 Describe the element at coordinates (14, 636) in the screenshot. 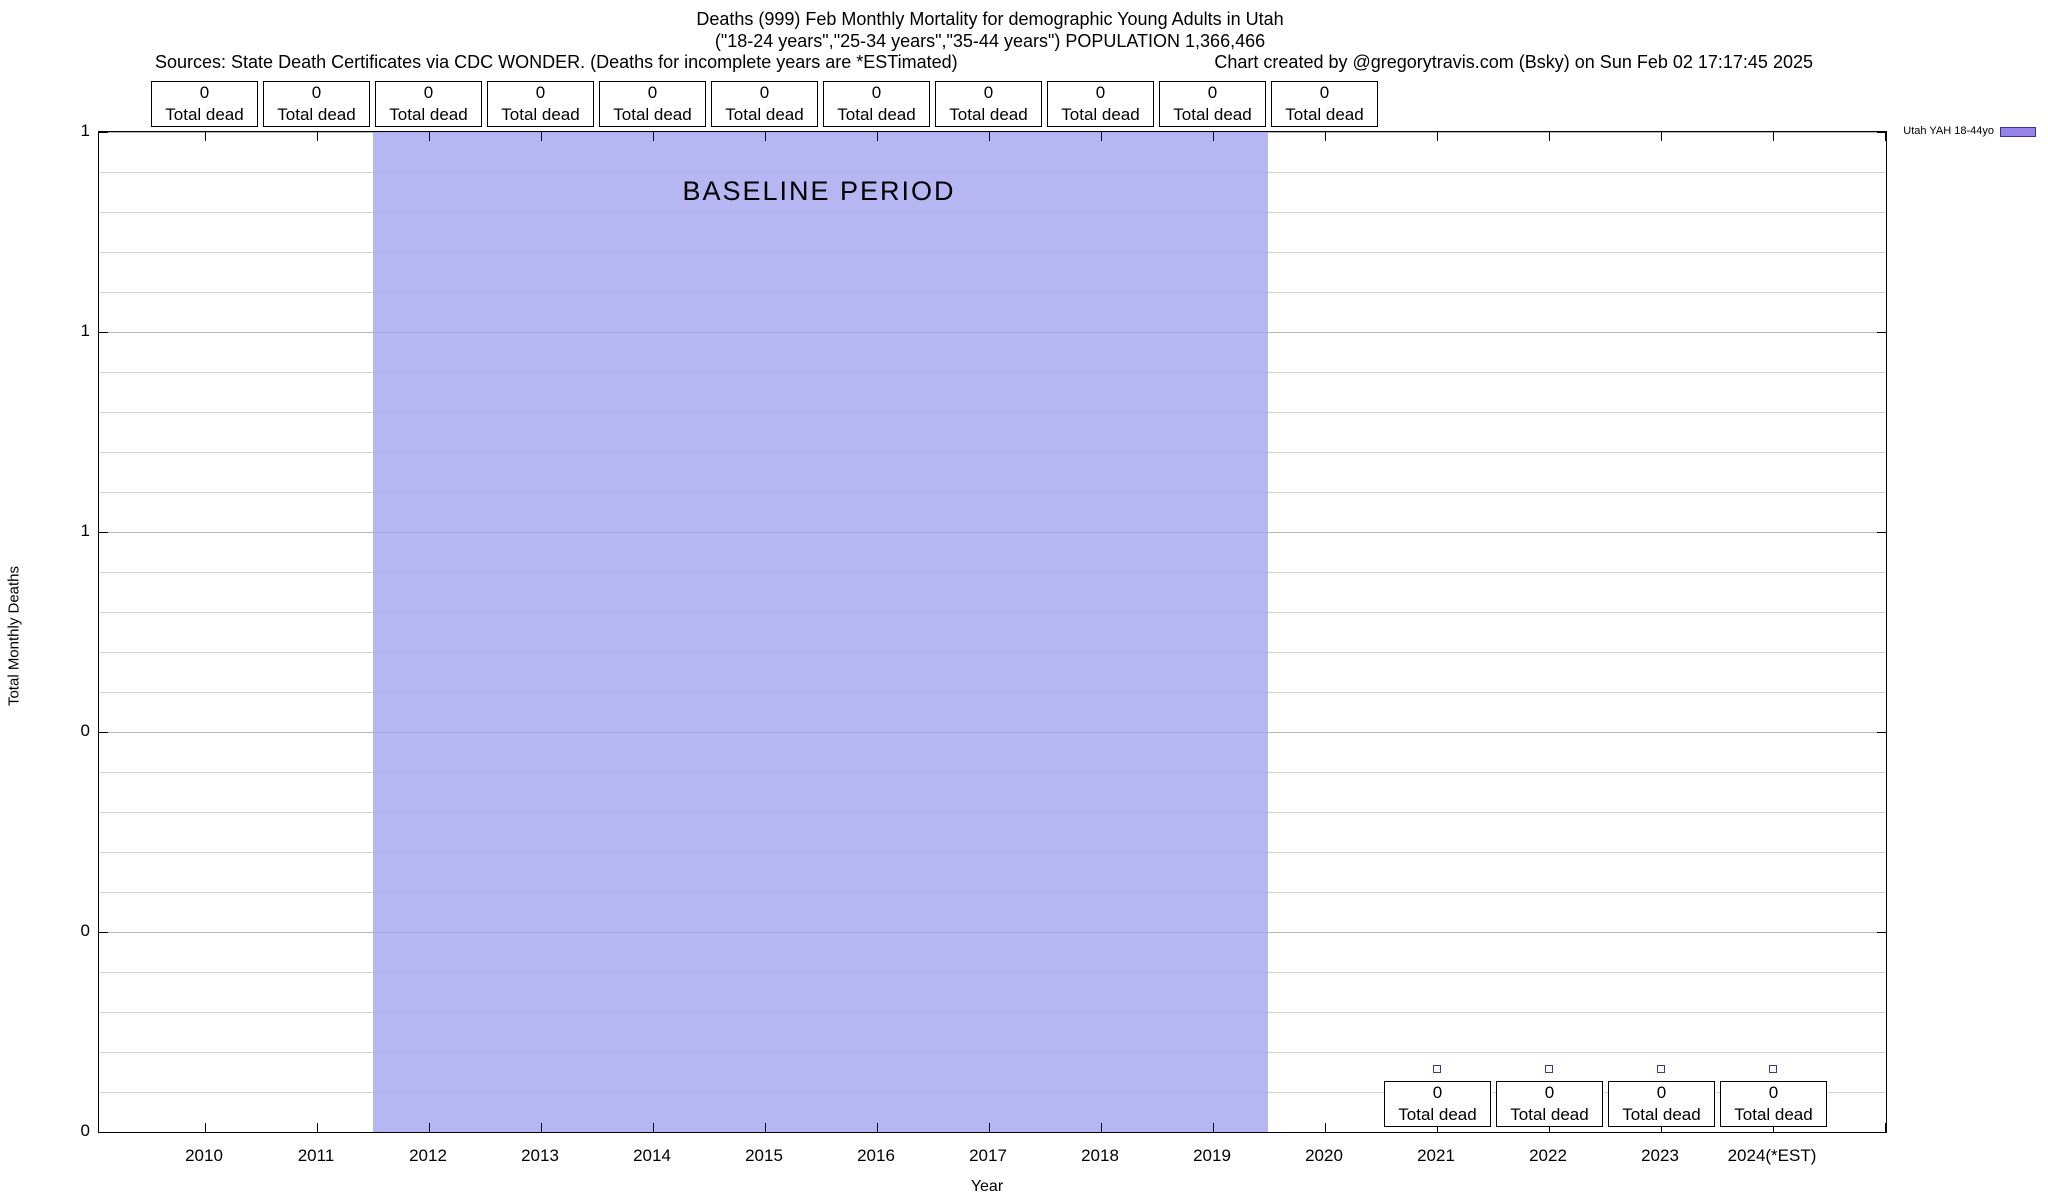

I see `y-axis-label: Total Monthly Deaths` at that location.